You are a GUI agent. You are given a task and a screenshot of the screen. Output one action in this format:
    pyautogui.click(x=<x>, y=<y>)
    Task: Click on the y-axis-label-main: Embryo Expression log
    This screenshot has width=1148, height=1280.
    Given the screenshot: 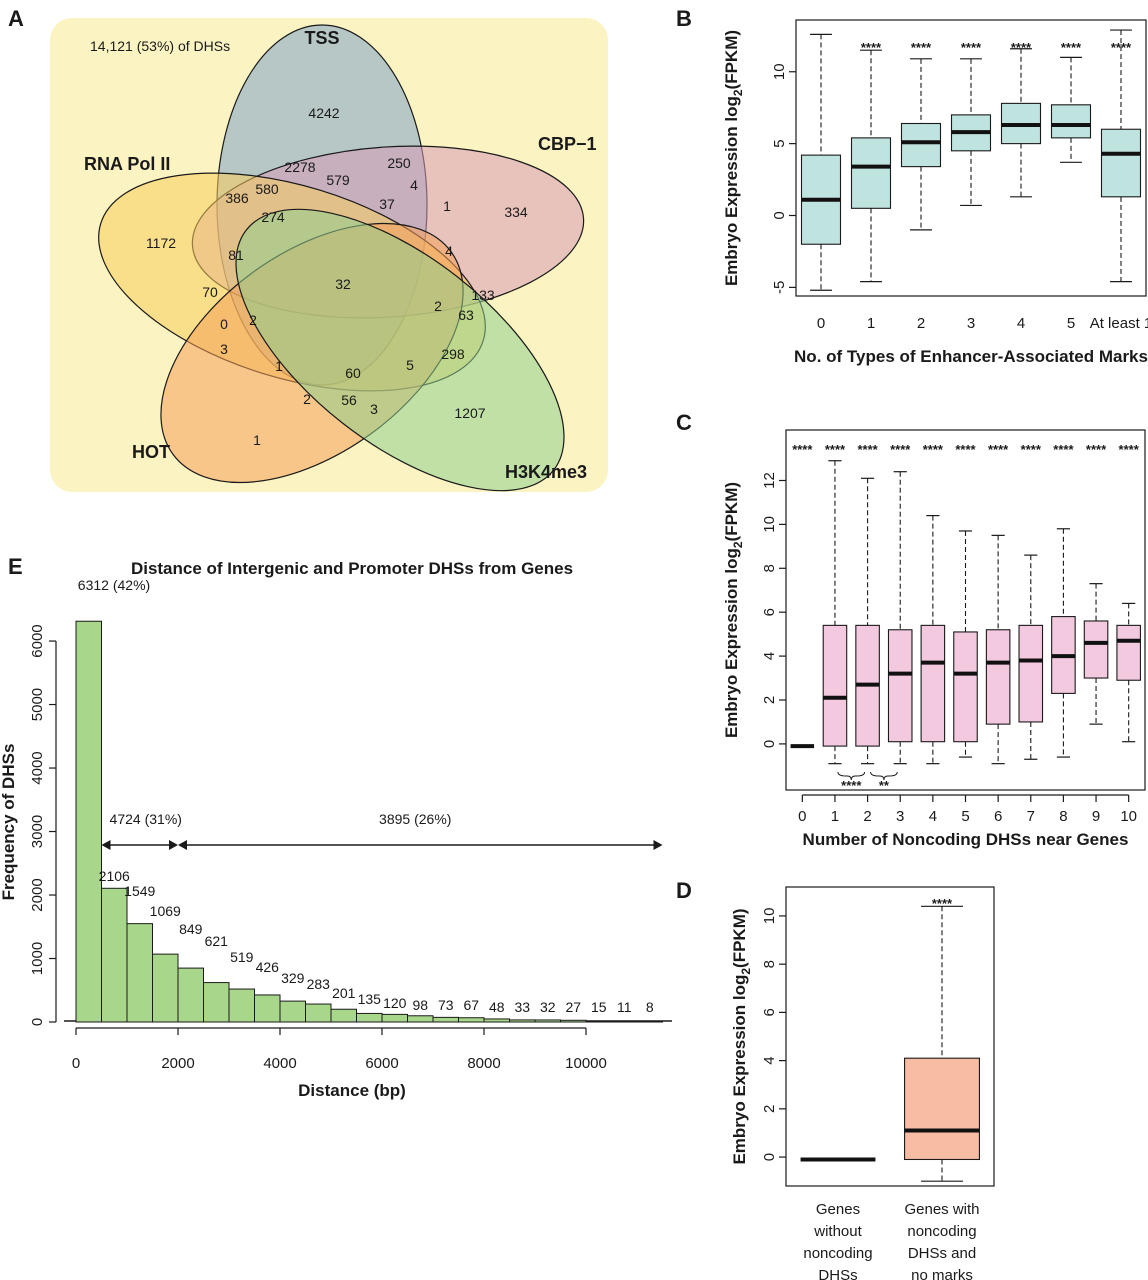 What is the action you would take?
    pyautogui.click(x=739, y=1070)
    